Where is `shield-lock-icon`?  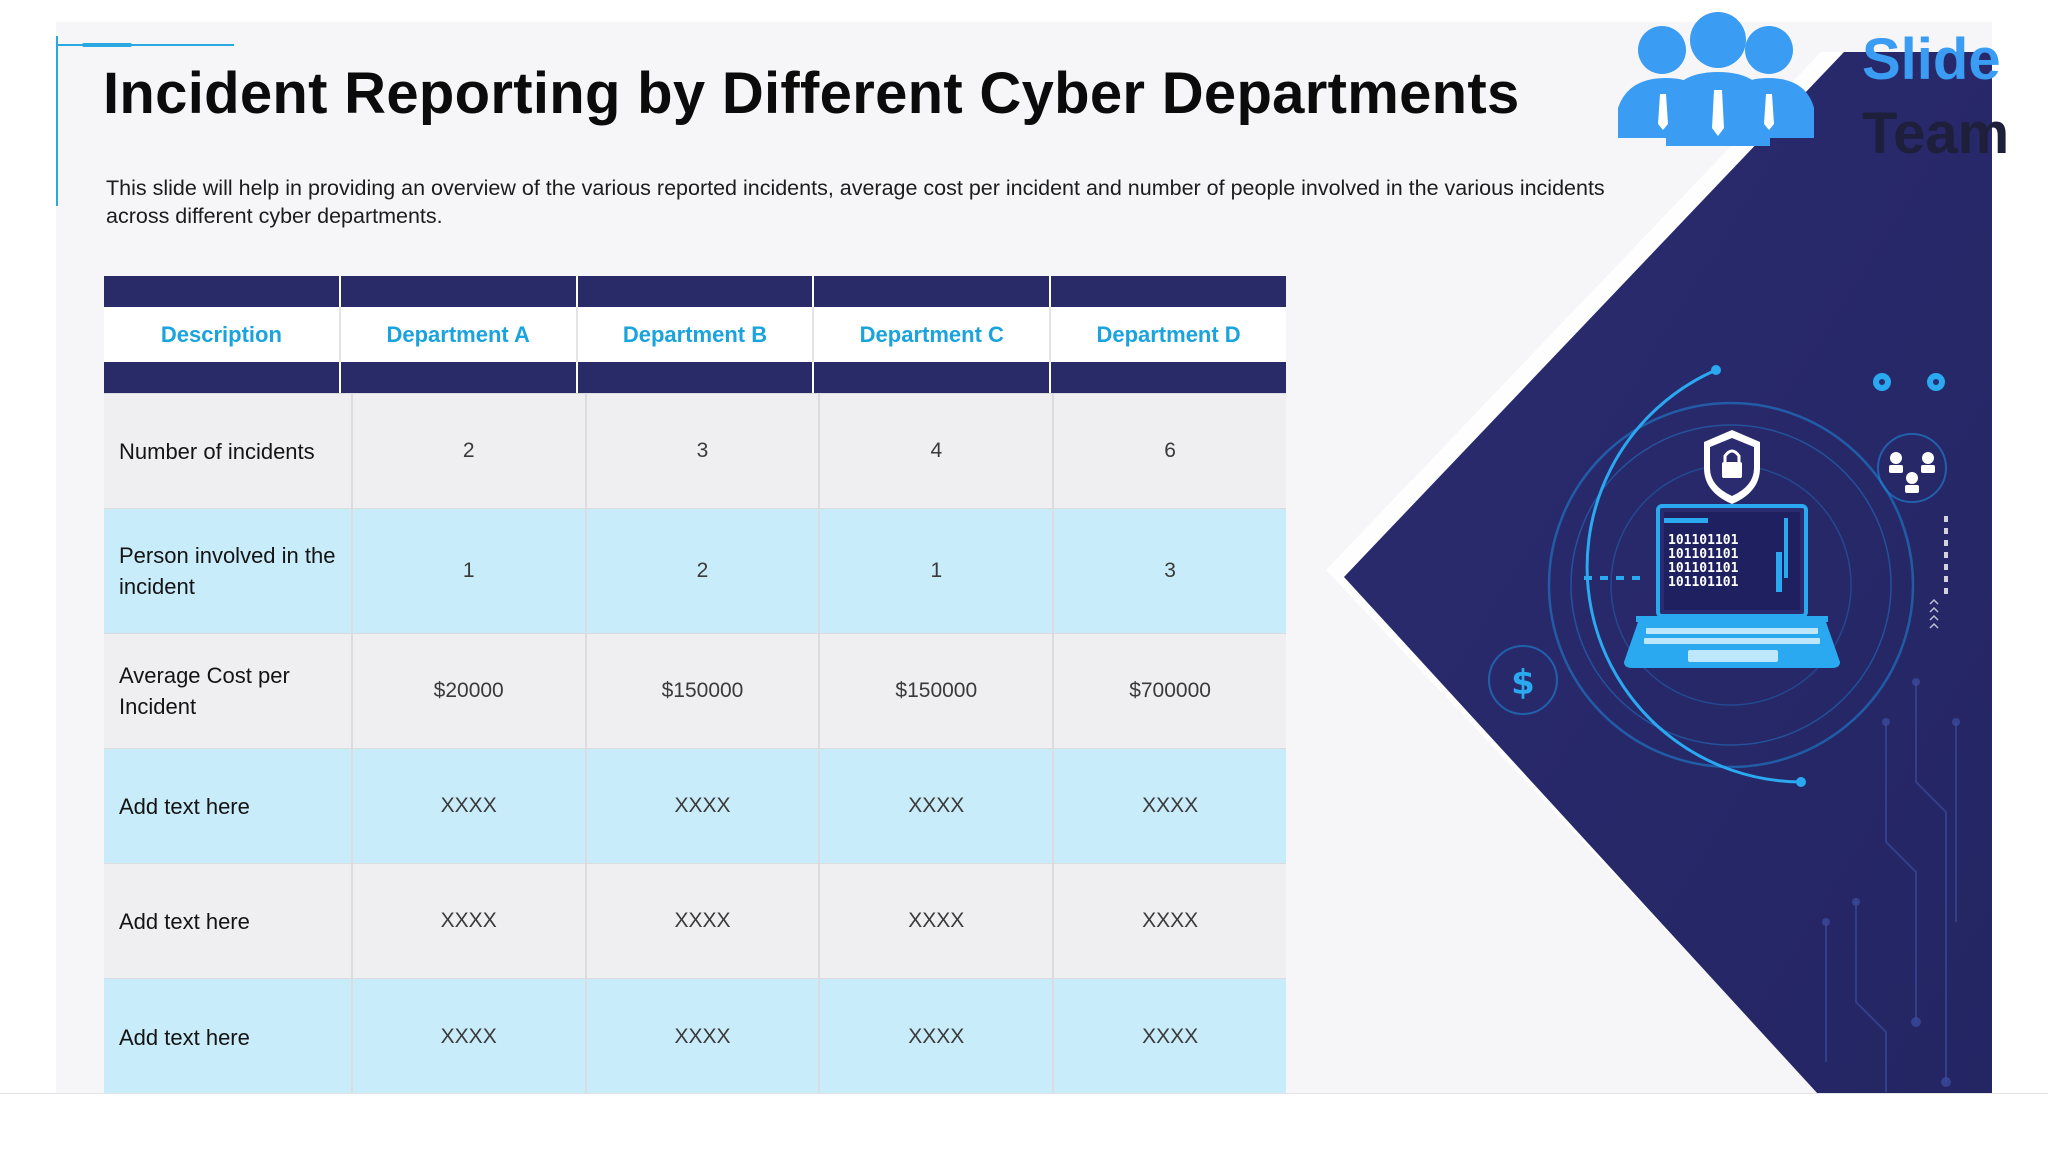
shield-lock-icon is located at coordinates (1732, 467).